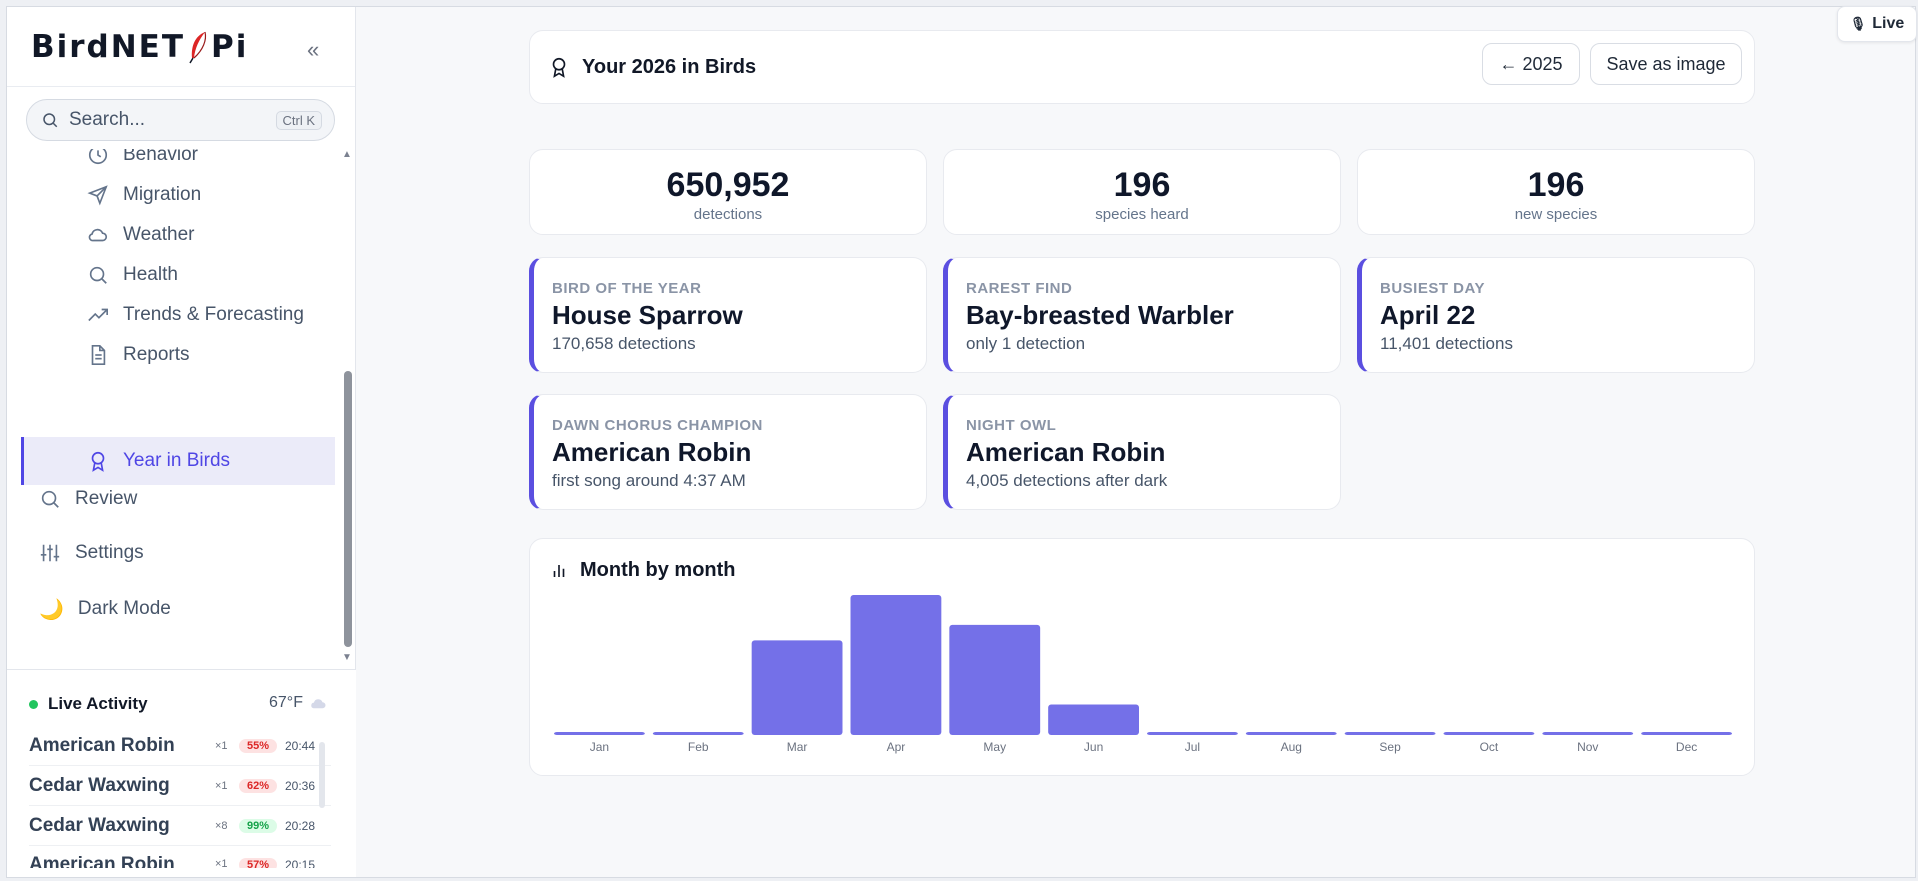 Image resolution: width=1918 pixels, height=881 pixels. What do you see at coordinates (1093, 719) in the screenshot?
I see `bar-jun` at bounding box center [1093, 719].